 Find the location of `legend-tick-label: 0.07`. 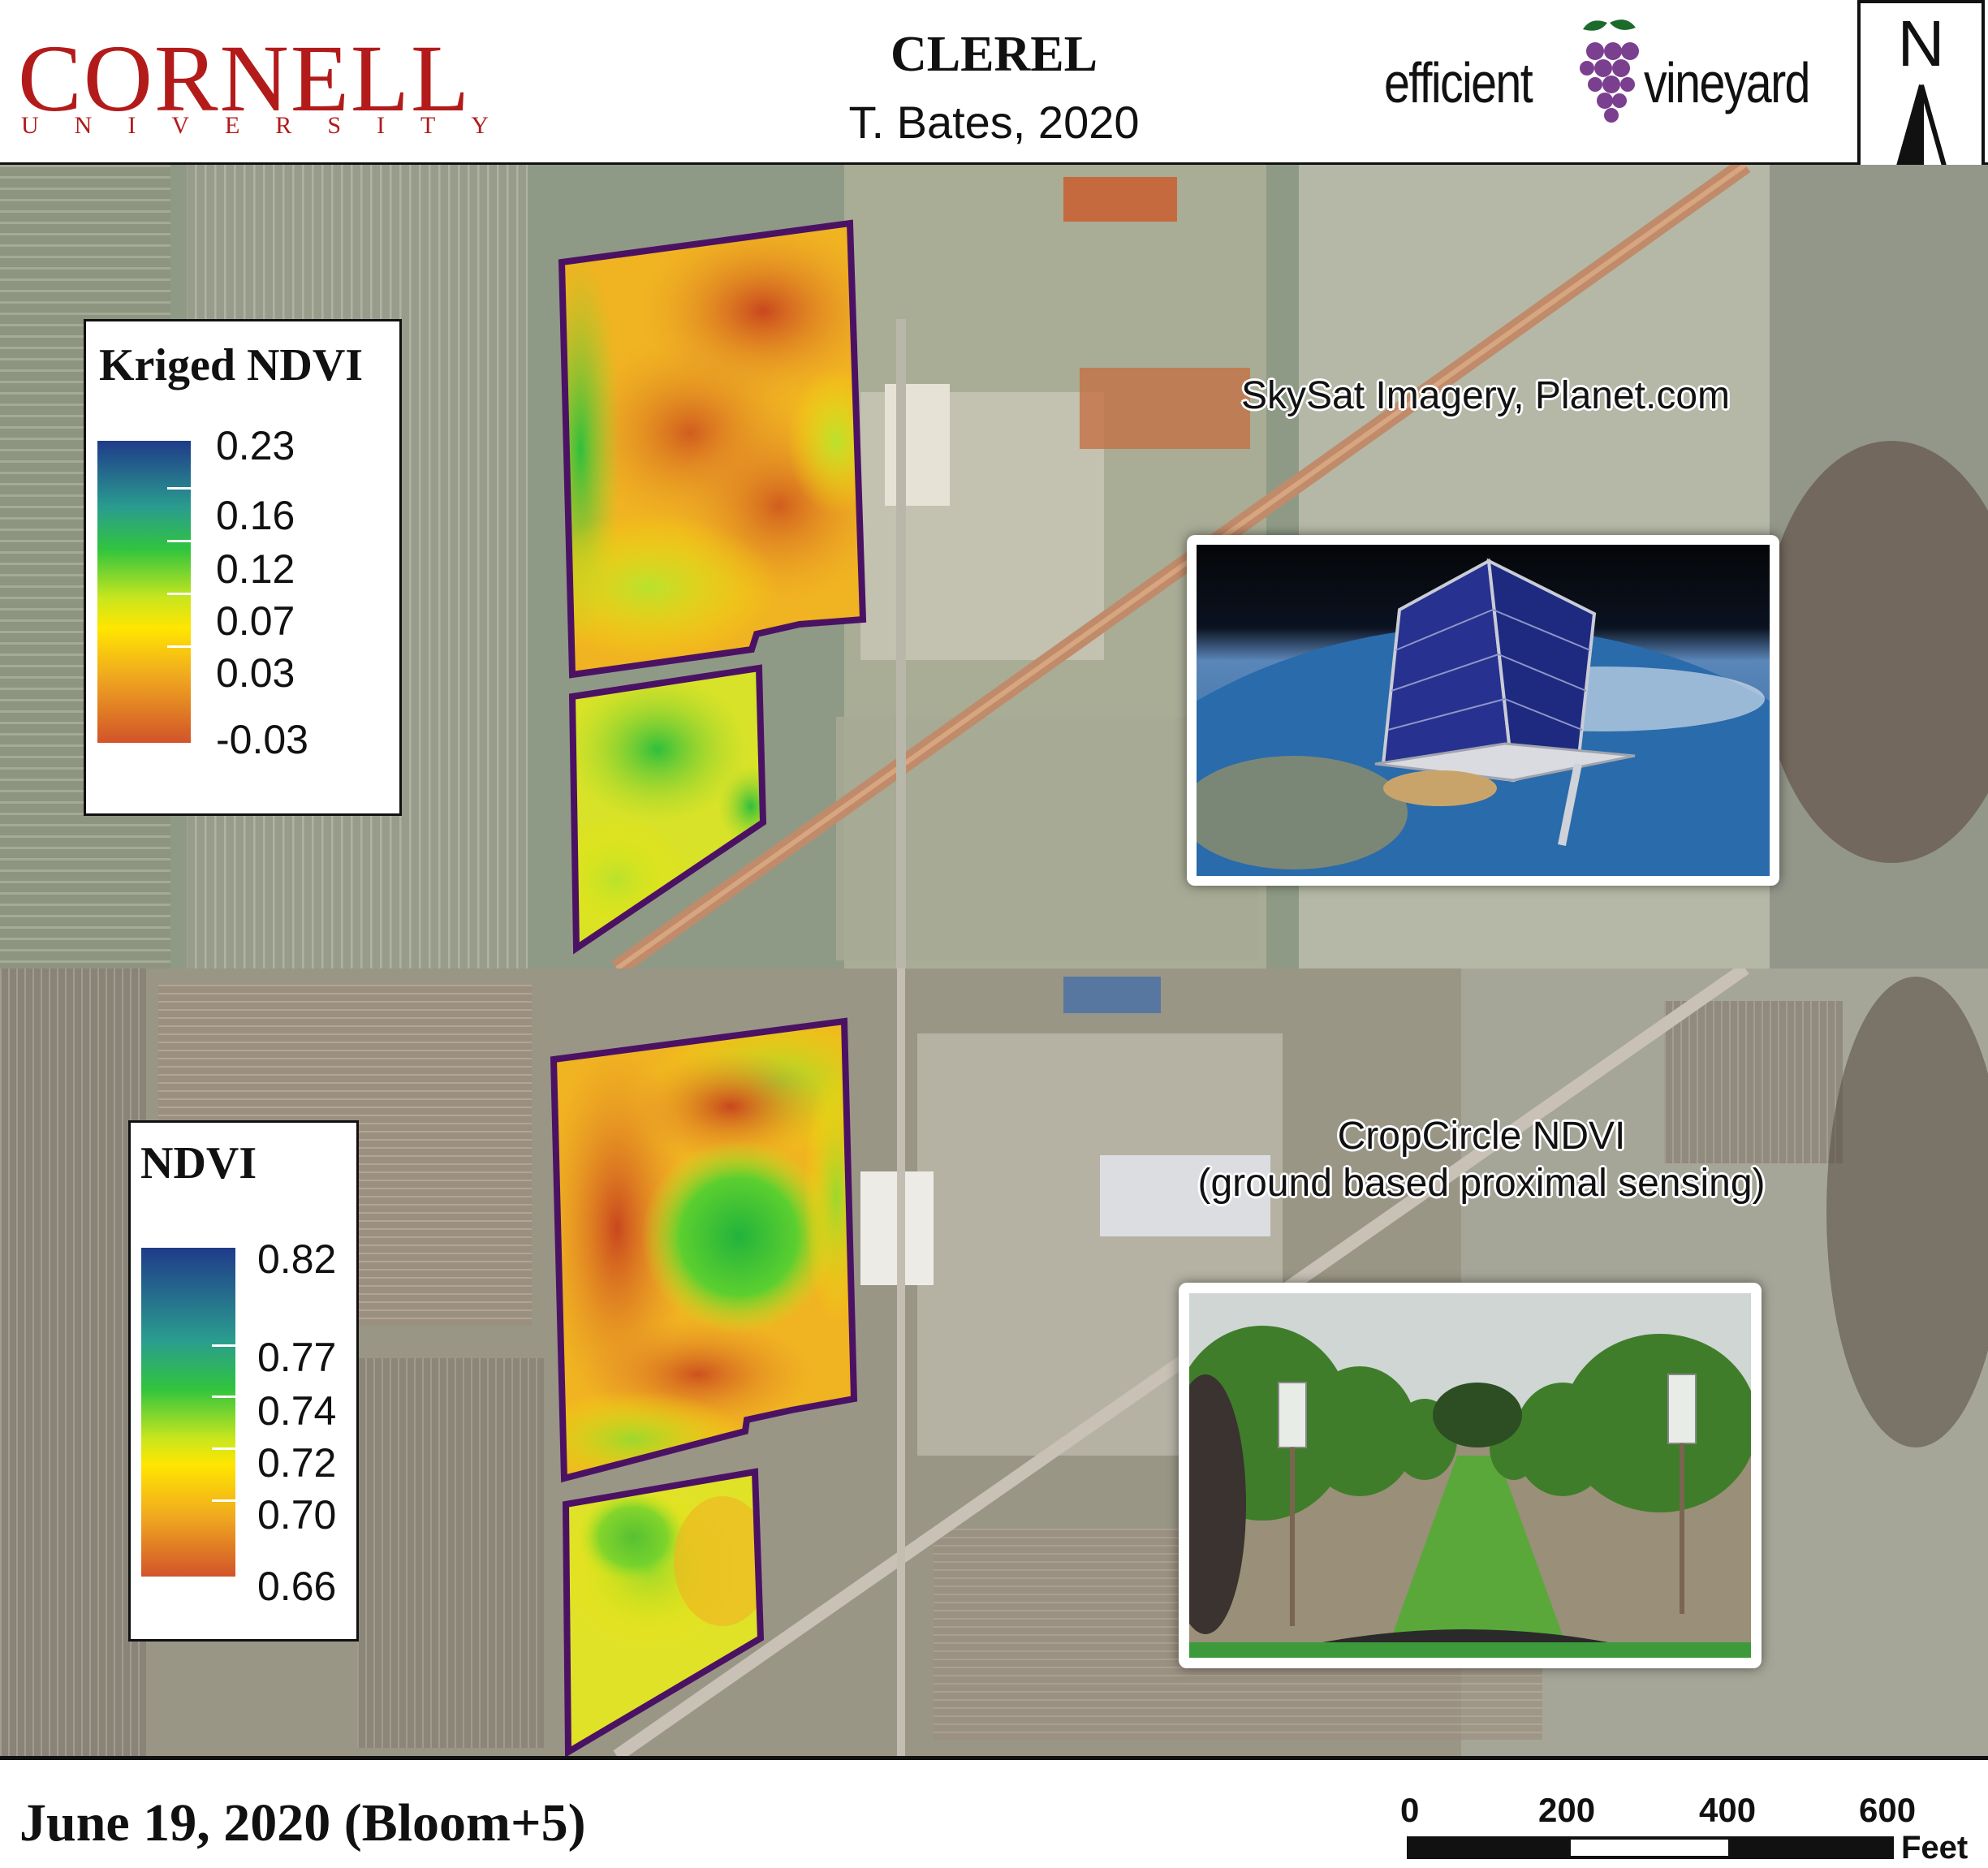

legend-tick-label: 0.07 is located at coordinates (255, 621).